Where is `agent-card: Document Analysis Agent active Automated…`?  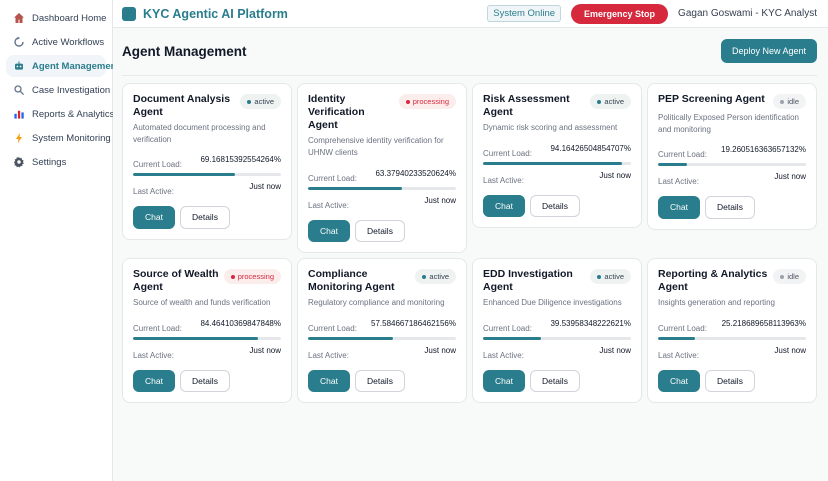 agent-card: Document Analysis Agent active Automated… is located at coordinates (207, 161).